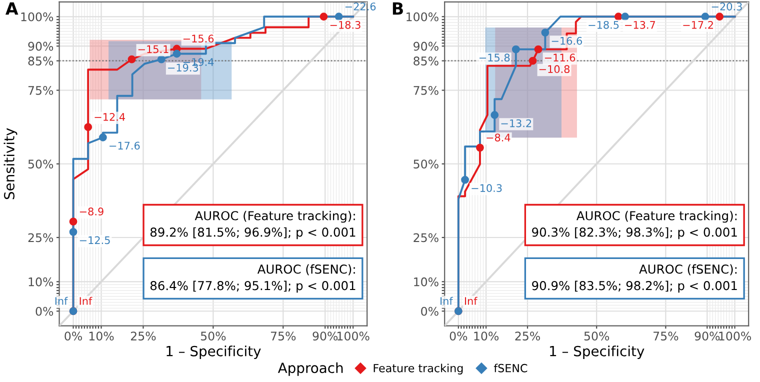 The height and width of the screenshot is (382, 760). What do you see at coordinates (310, 369) in the screenshot?
I see `legend-title: Approach` at bounding box center [310, 369].